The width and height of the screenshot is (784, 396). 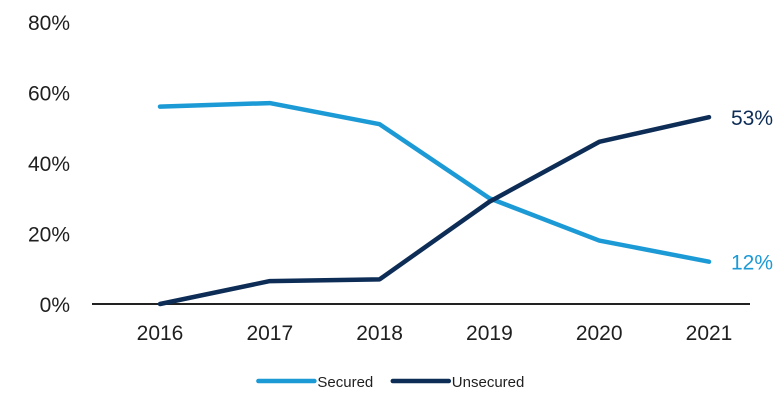 I want to click on x-tick-label-2019: 2019, so click(x=489, y=333).